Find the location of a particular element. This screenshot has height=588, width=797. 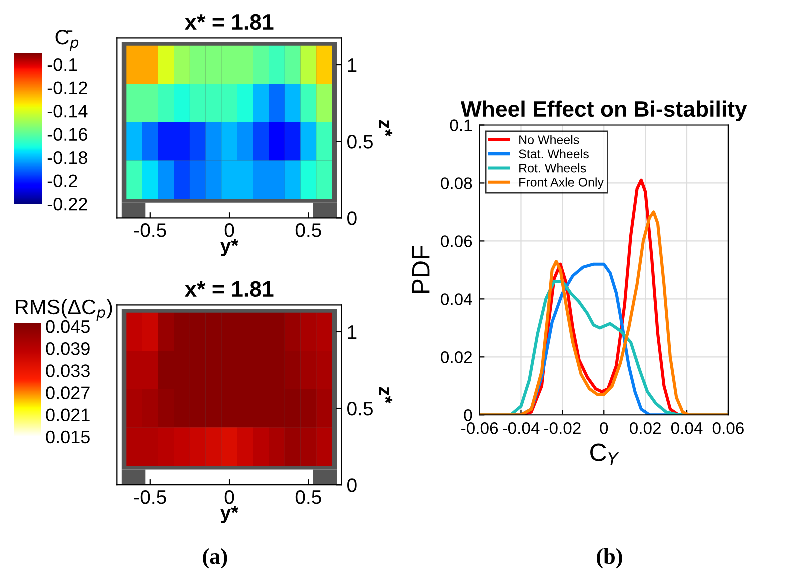

y-tick-label: 0.06 is located at coordinates (456, 242).